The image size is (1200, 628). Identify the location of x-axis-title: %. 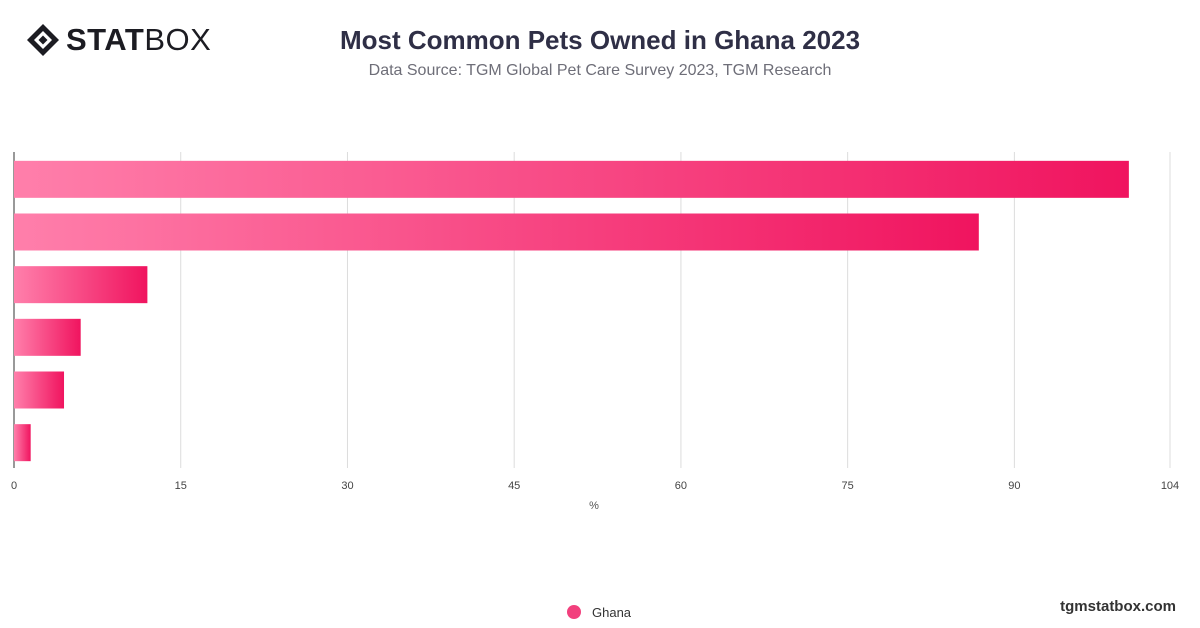
(594, 506).